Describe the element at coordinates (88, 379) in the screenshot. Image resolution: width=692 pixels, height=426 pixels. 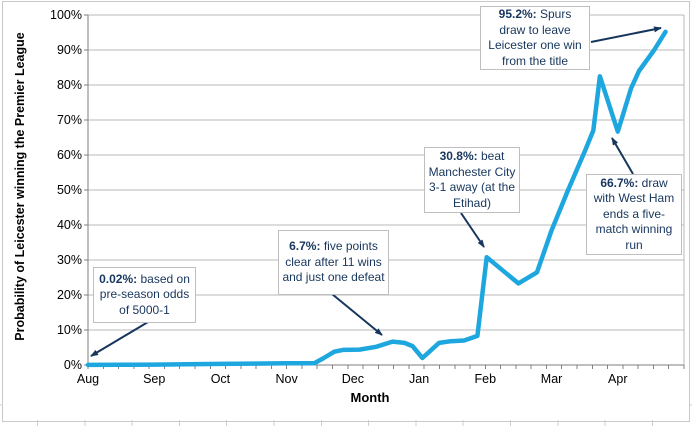
I see `x-tick-label: Aug` at that location.